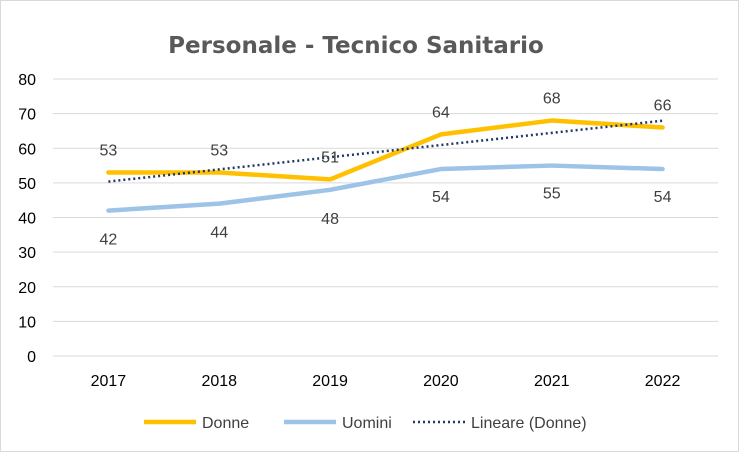 Image resolution: width=739 pixels, height=452 pixels. Describe the element at coordinates (330, 157) in the screenshot. I see `data-label: 51` at that location.